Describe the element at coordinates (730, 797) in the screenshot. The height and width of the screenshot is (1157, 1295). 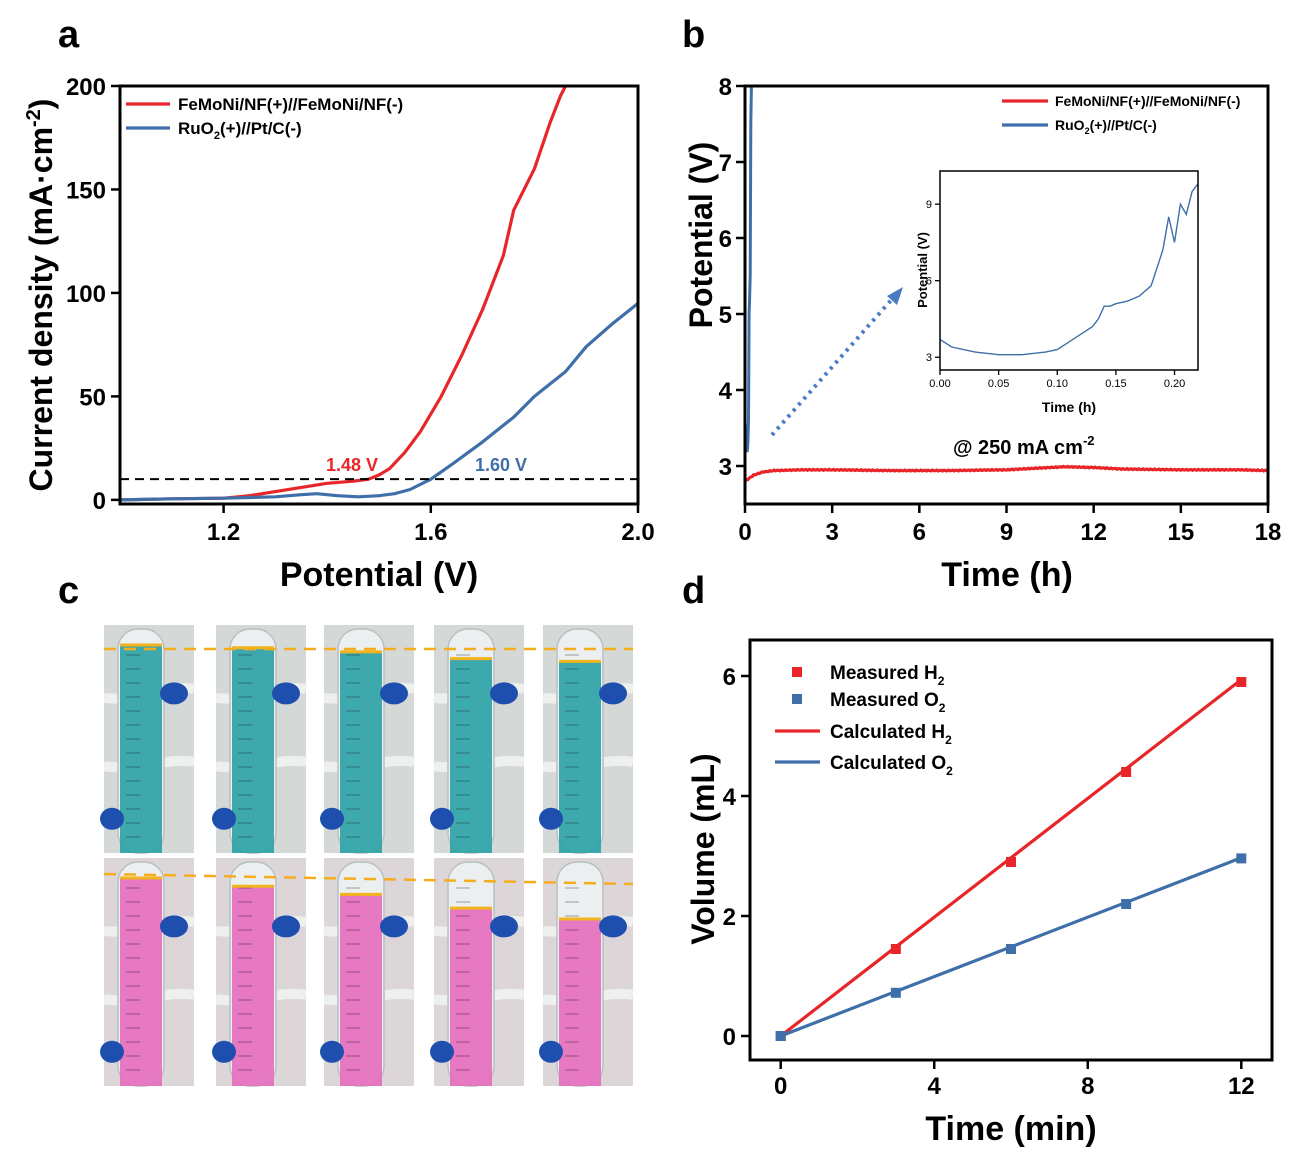
I see `chart-d-ytick-label: 4` at that location.